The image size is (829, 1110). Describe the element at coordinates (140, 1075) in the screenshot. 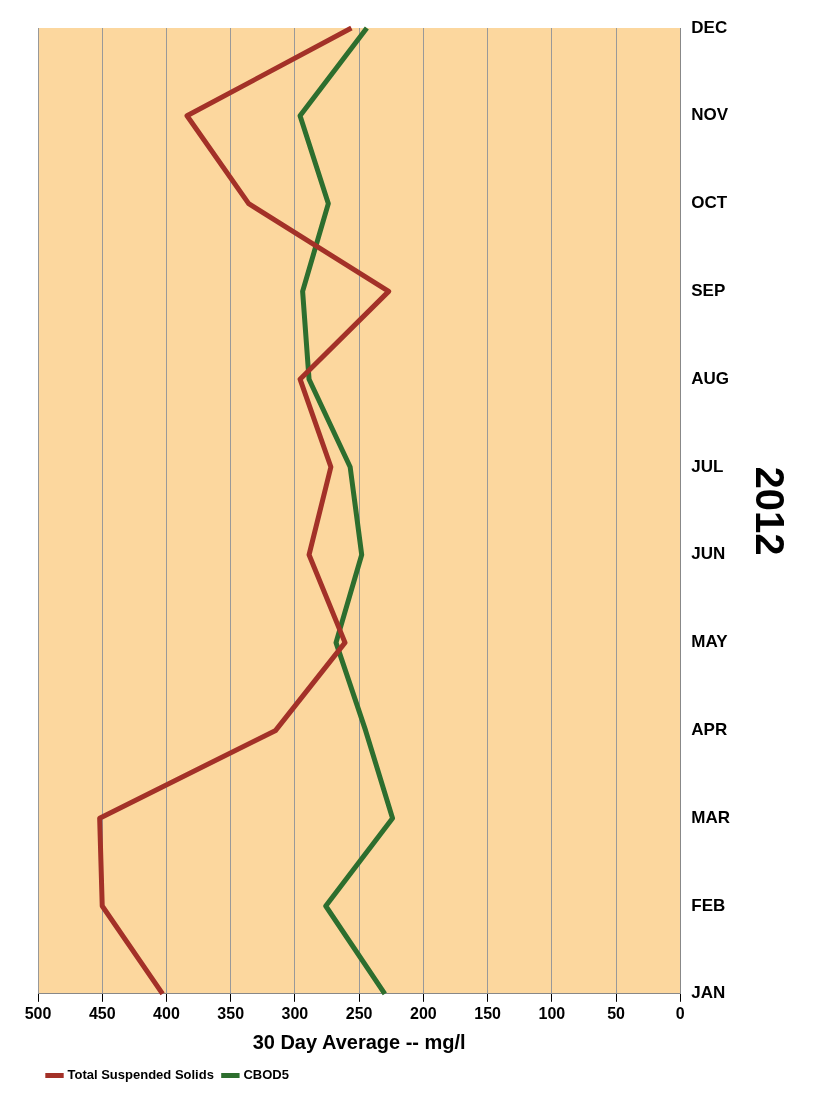

I see `legend-label: Total Suspended Solids` at that location.